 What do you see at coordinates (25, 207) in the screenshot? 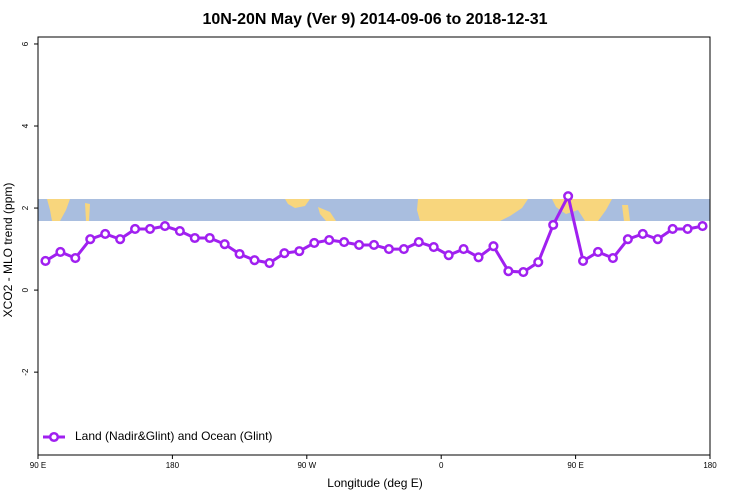
I see `y-tick-label: 2` at bounding box center [25, 207].